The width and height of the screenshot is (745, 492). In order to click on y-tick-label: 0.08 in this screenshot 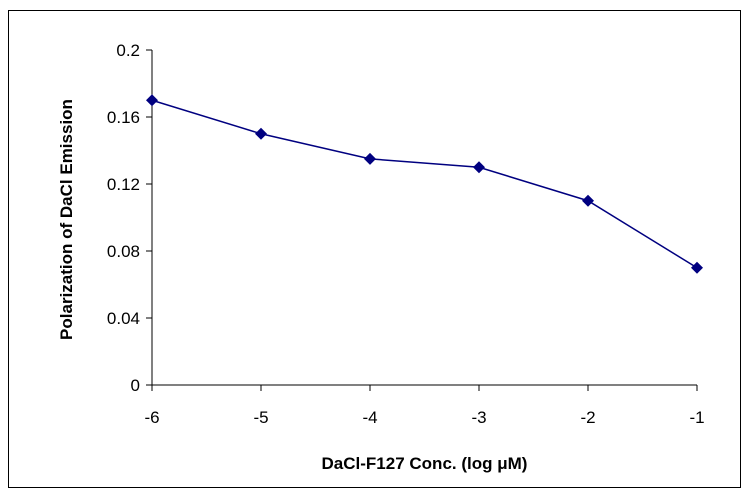, I will do `click(123, 251)`.